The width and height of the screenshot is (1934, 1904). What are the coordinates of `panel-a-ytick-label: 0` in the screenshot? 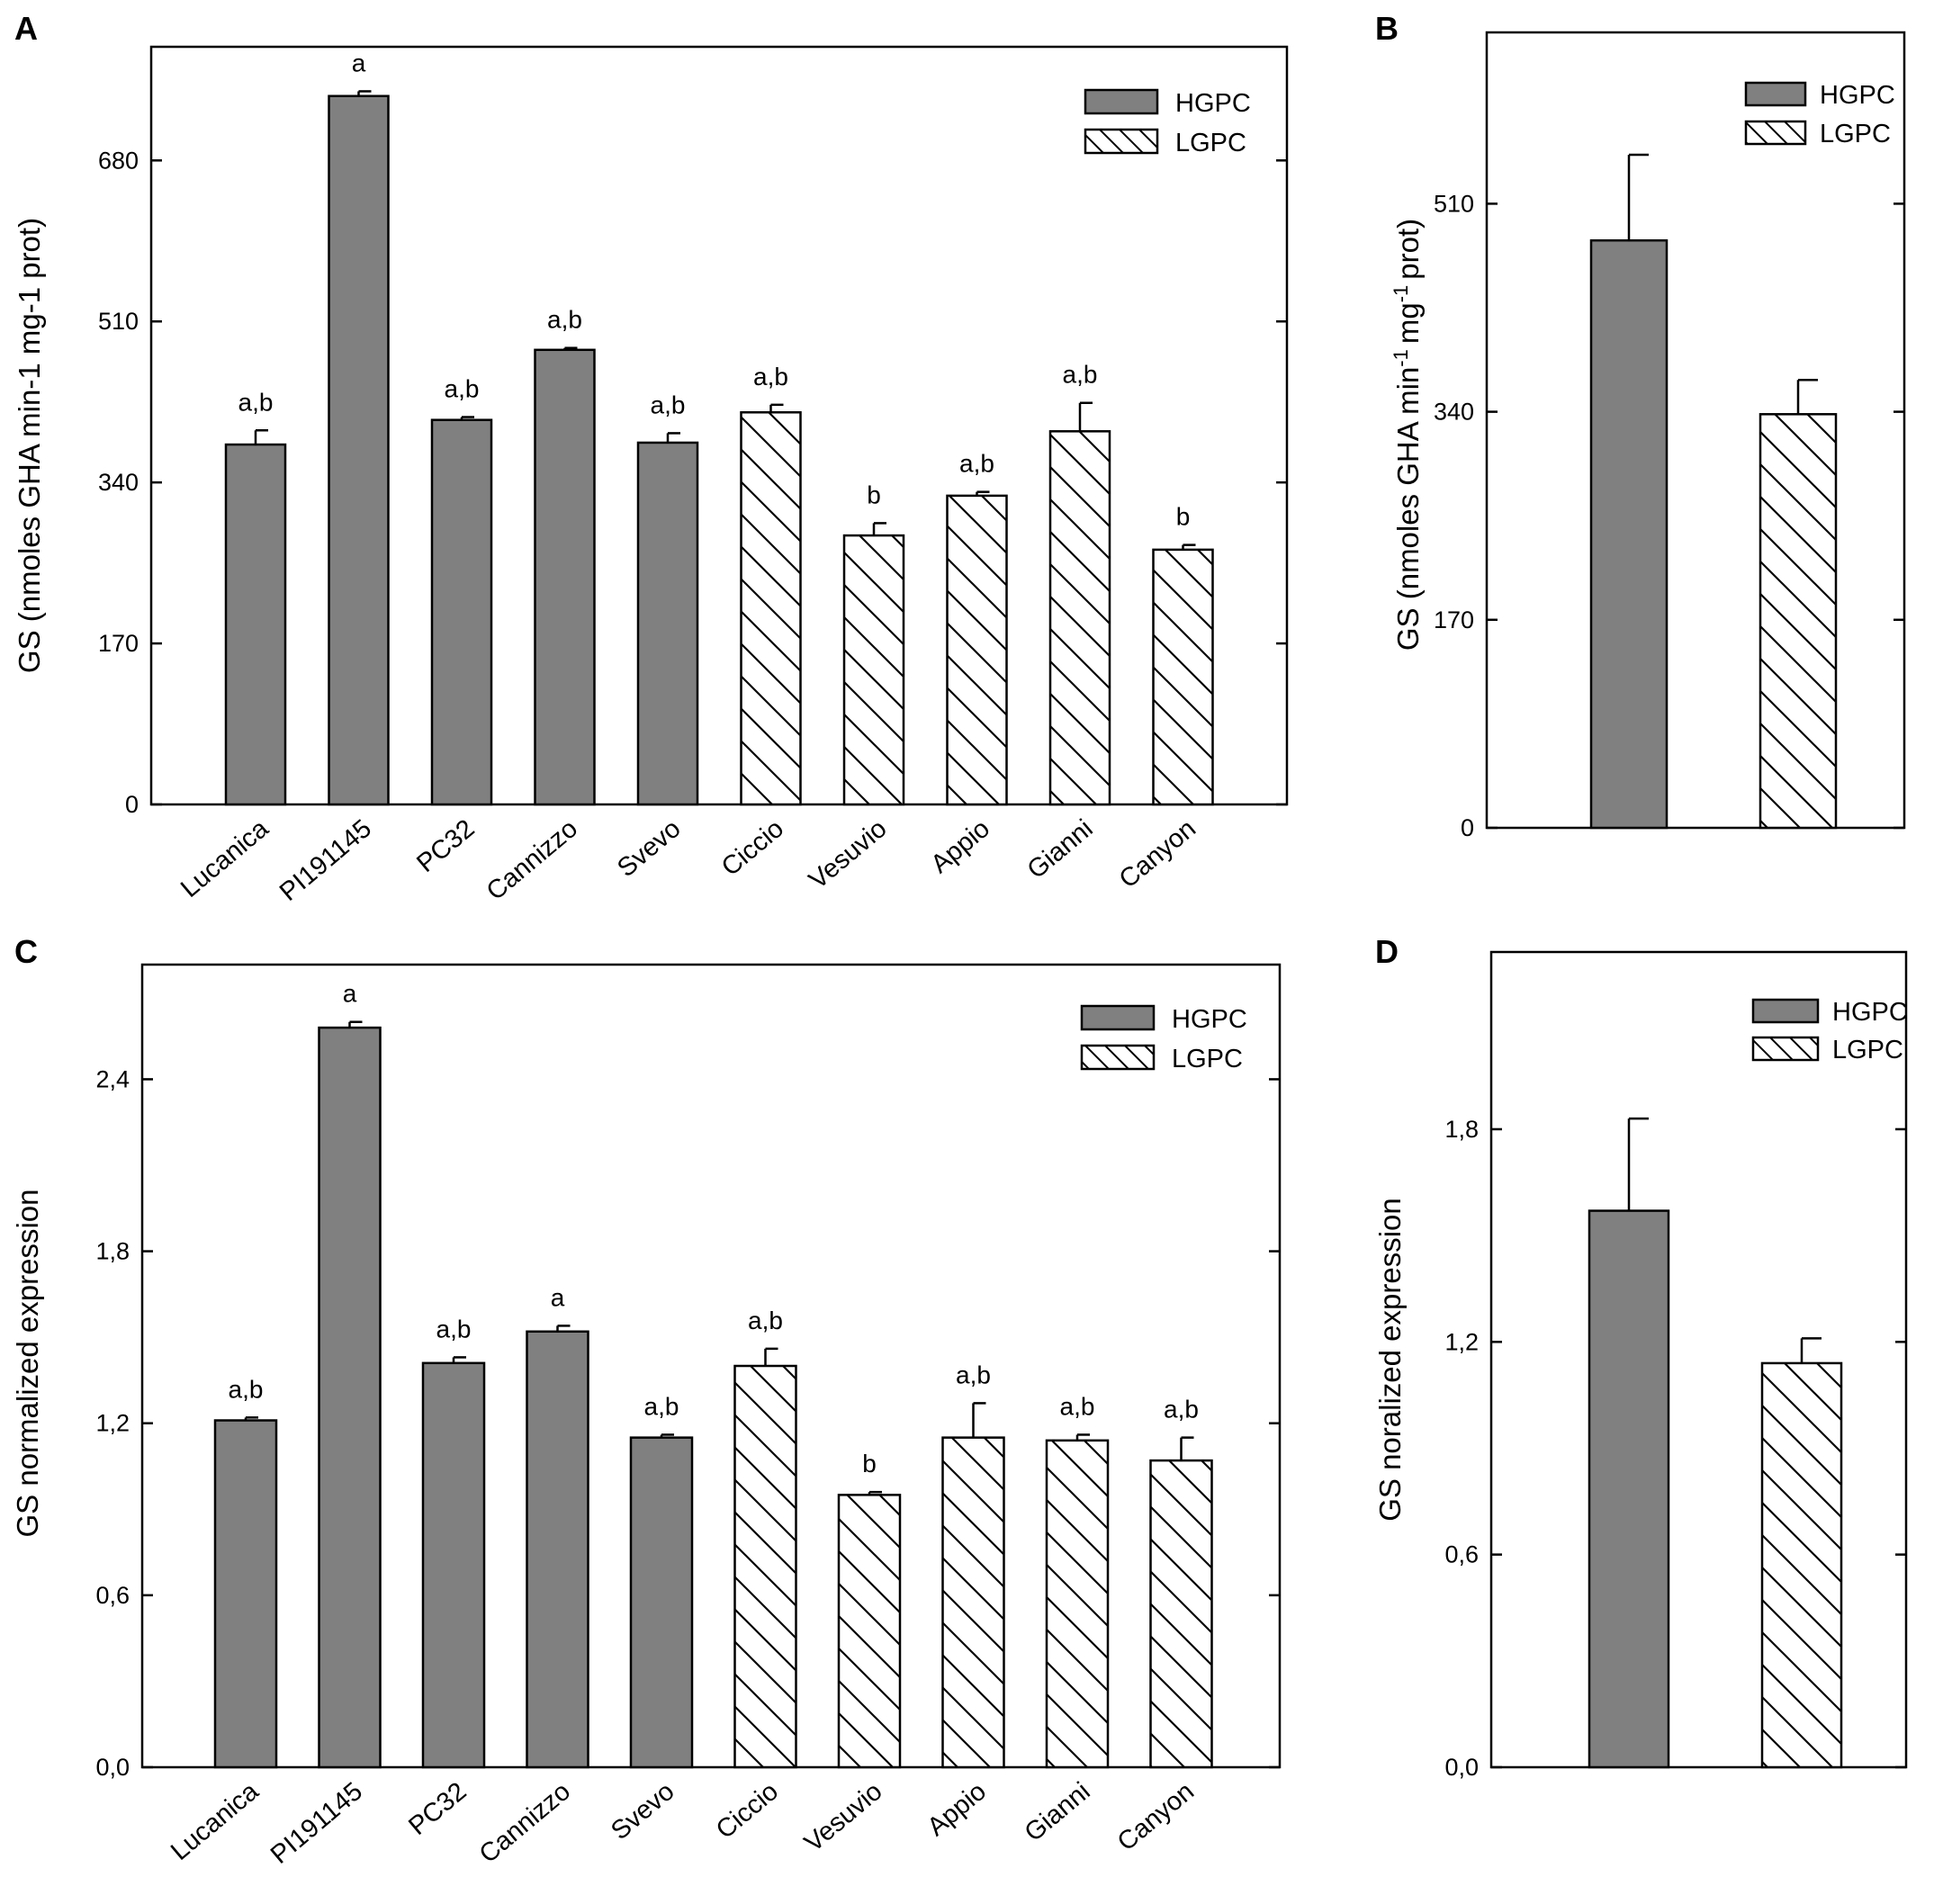 It's located at (132, 805).